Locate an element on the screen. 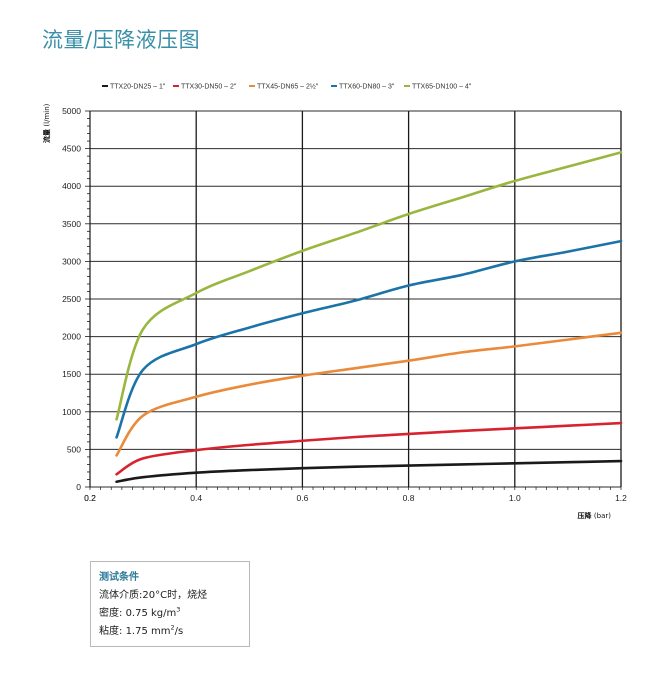 This screenshot has height=676, width=664. viscosity-value: 1.75 mm is located at coordinates (148, 631).